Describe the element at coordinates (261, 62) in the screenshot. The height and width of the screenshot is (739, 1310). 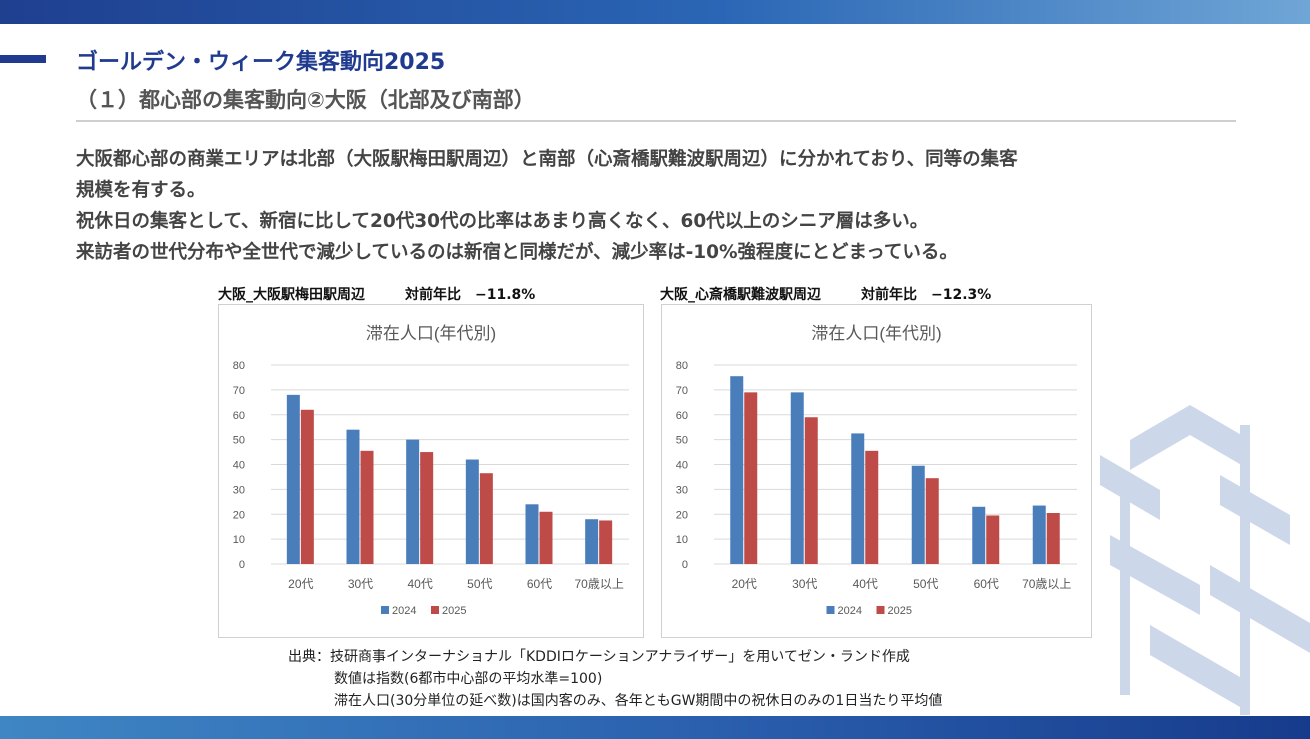
I see `page-title: ゴールデン・ウィーク集客動向2025` at that location.